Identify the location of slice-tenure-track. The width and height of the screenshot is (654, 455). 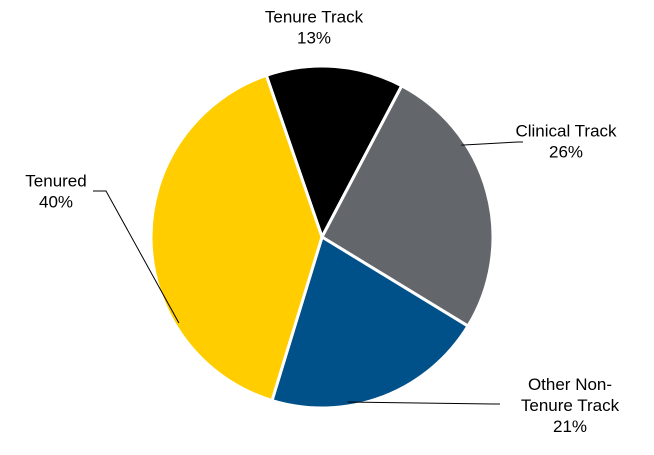
(334, 151).